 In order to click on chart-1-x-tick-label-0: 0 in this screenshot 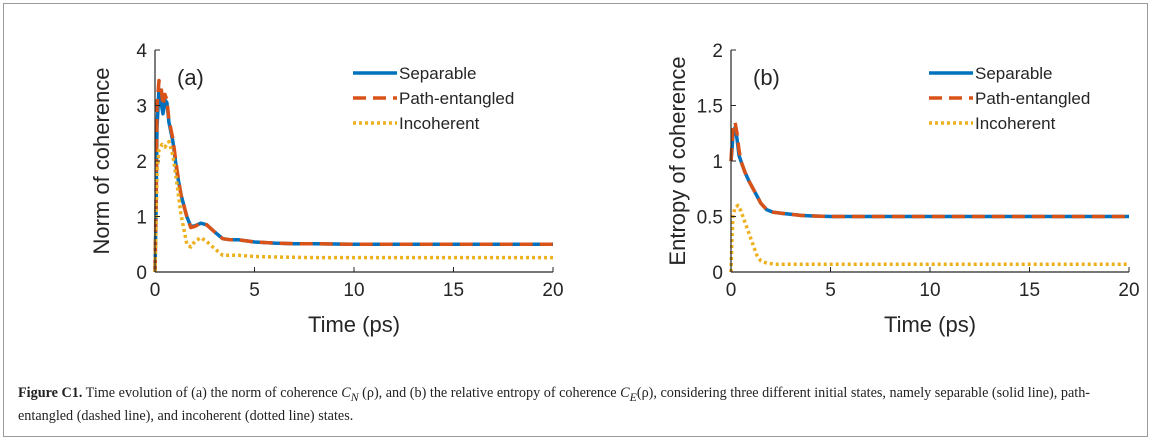, I will do `click(731, 290)`.